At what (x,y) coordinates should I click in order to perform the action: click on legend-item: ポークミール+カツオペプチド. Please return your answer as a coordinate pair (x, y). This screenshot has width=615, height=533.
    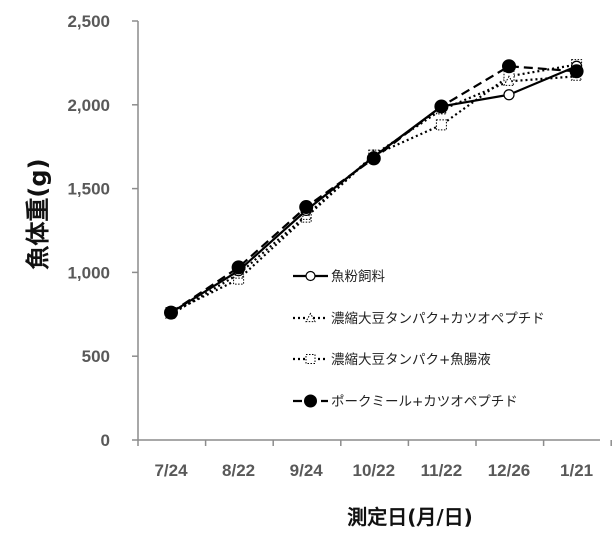
    Looking at the image, I should click on (405, 402).